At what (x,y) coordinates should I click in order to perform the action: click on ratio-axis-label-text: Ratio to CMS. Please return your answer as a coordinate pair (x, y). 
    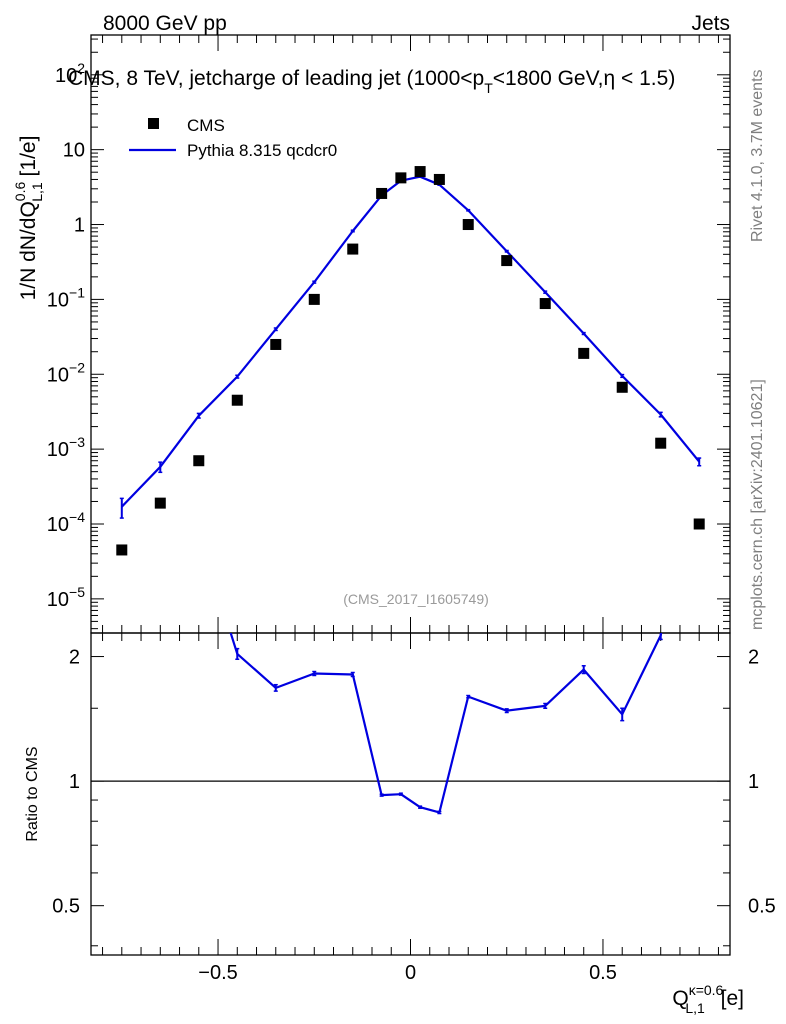
    Looking at the image, I should click on (32, 793).